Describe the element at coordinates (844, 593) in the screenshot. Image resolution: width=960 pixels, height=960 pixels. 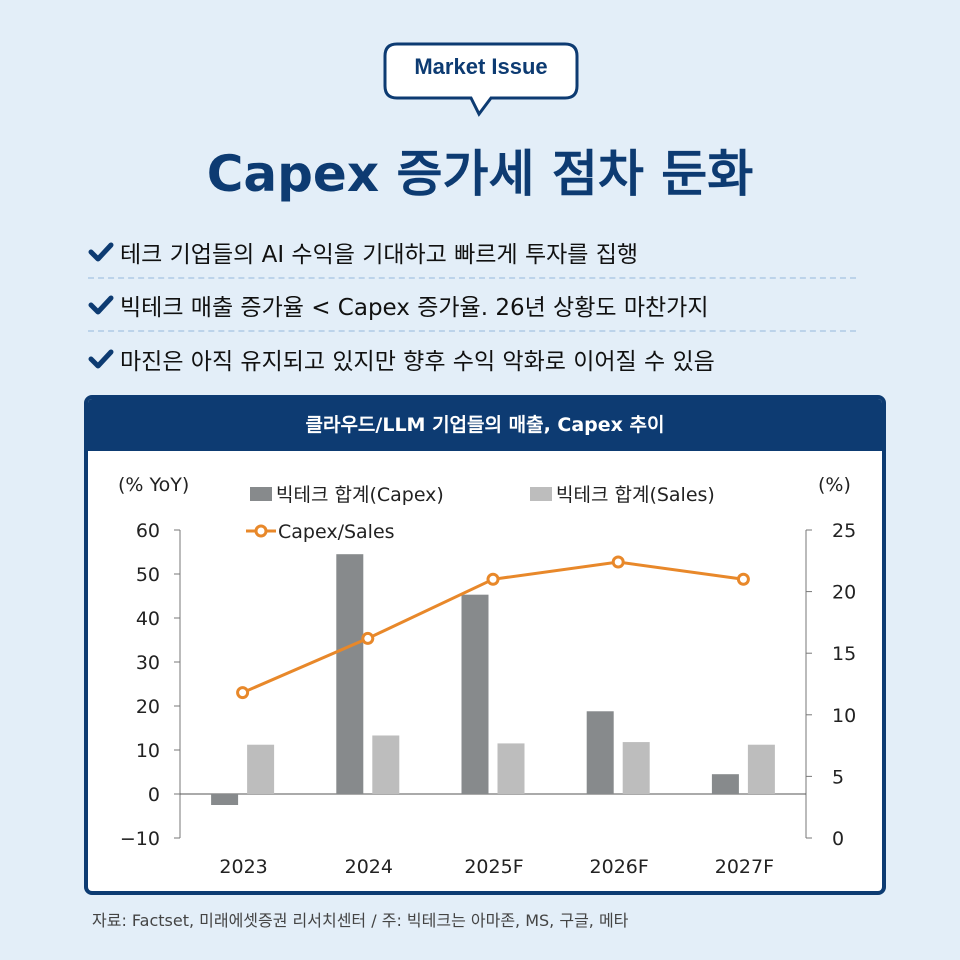
I see `y-right-tick-label: 20` at that location.